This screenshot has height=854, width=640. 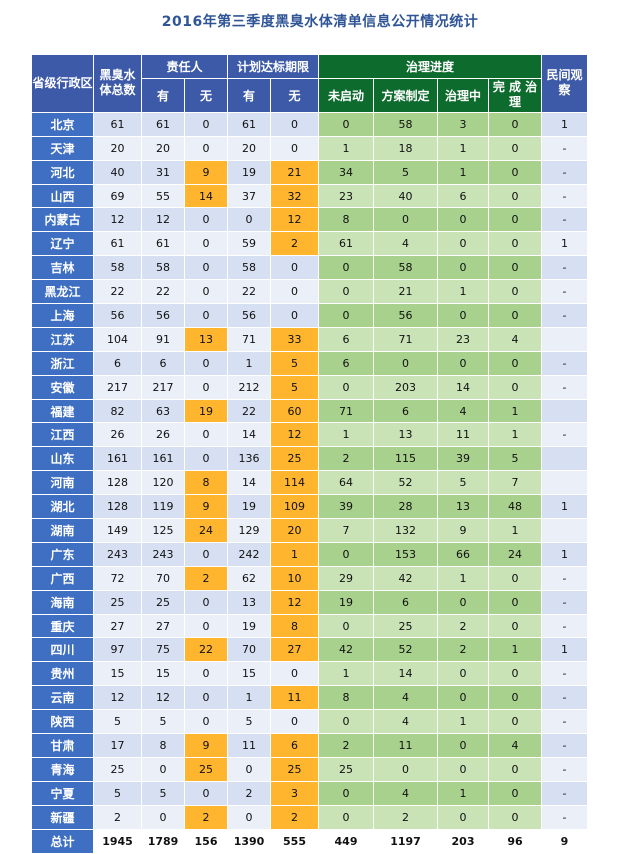 What do you see at coordinates (163, 745) in the screenshot?
I see `resp-has-cell: 8` at bounding box center [163, 745].